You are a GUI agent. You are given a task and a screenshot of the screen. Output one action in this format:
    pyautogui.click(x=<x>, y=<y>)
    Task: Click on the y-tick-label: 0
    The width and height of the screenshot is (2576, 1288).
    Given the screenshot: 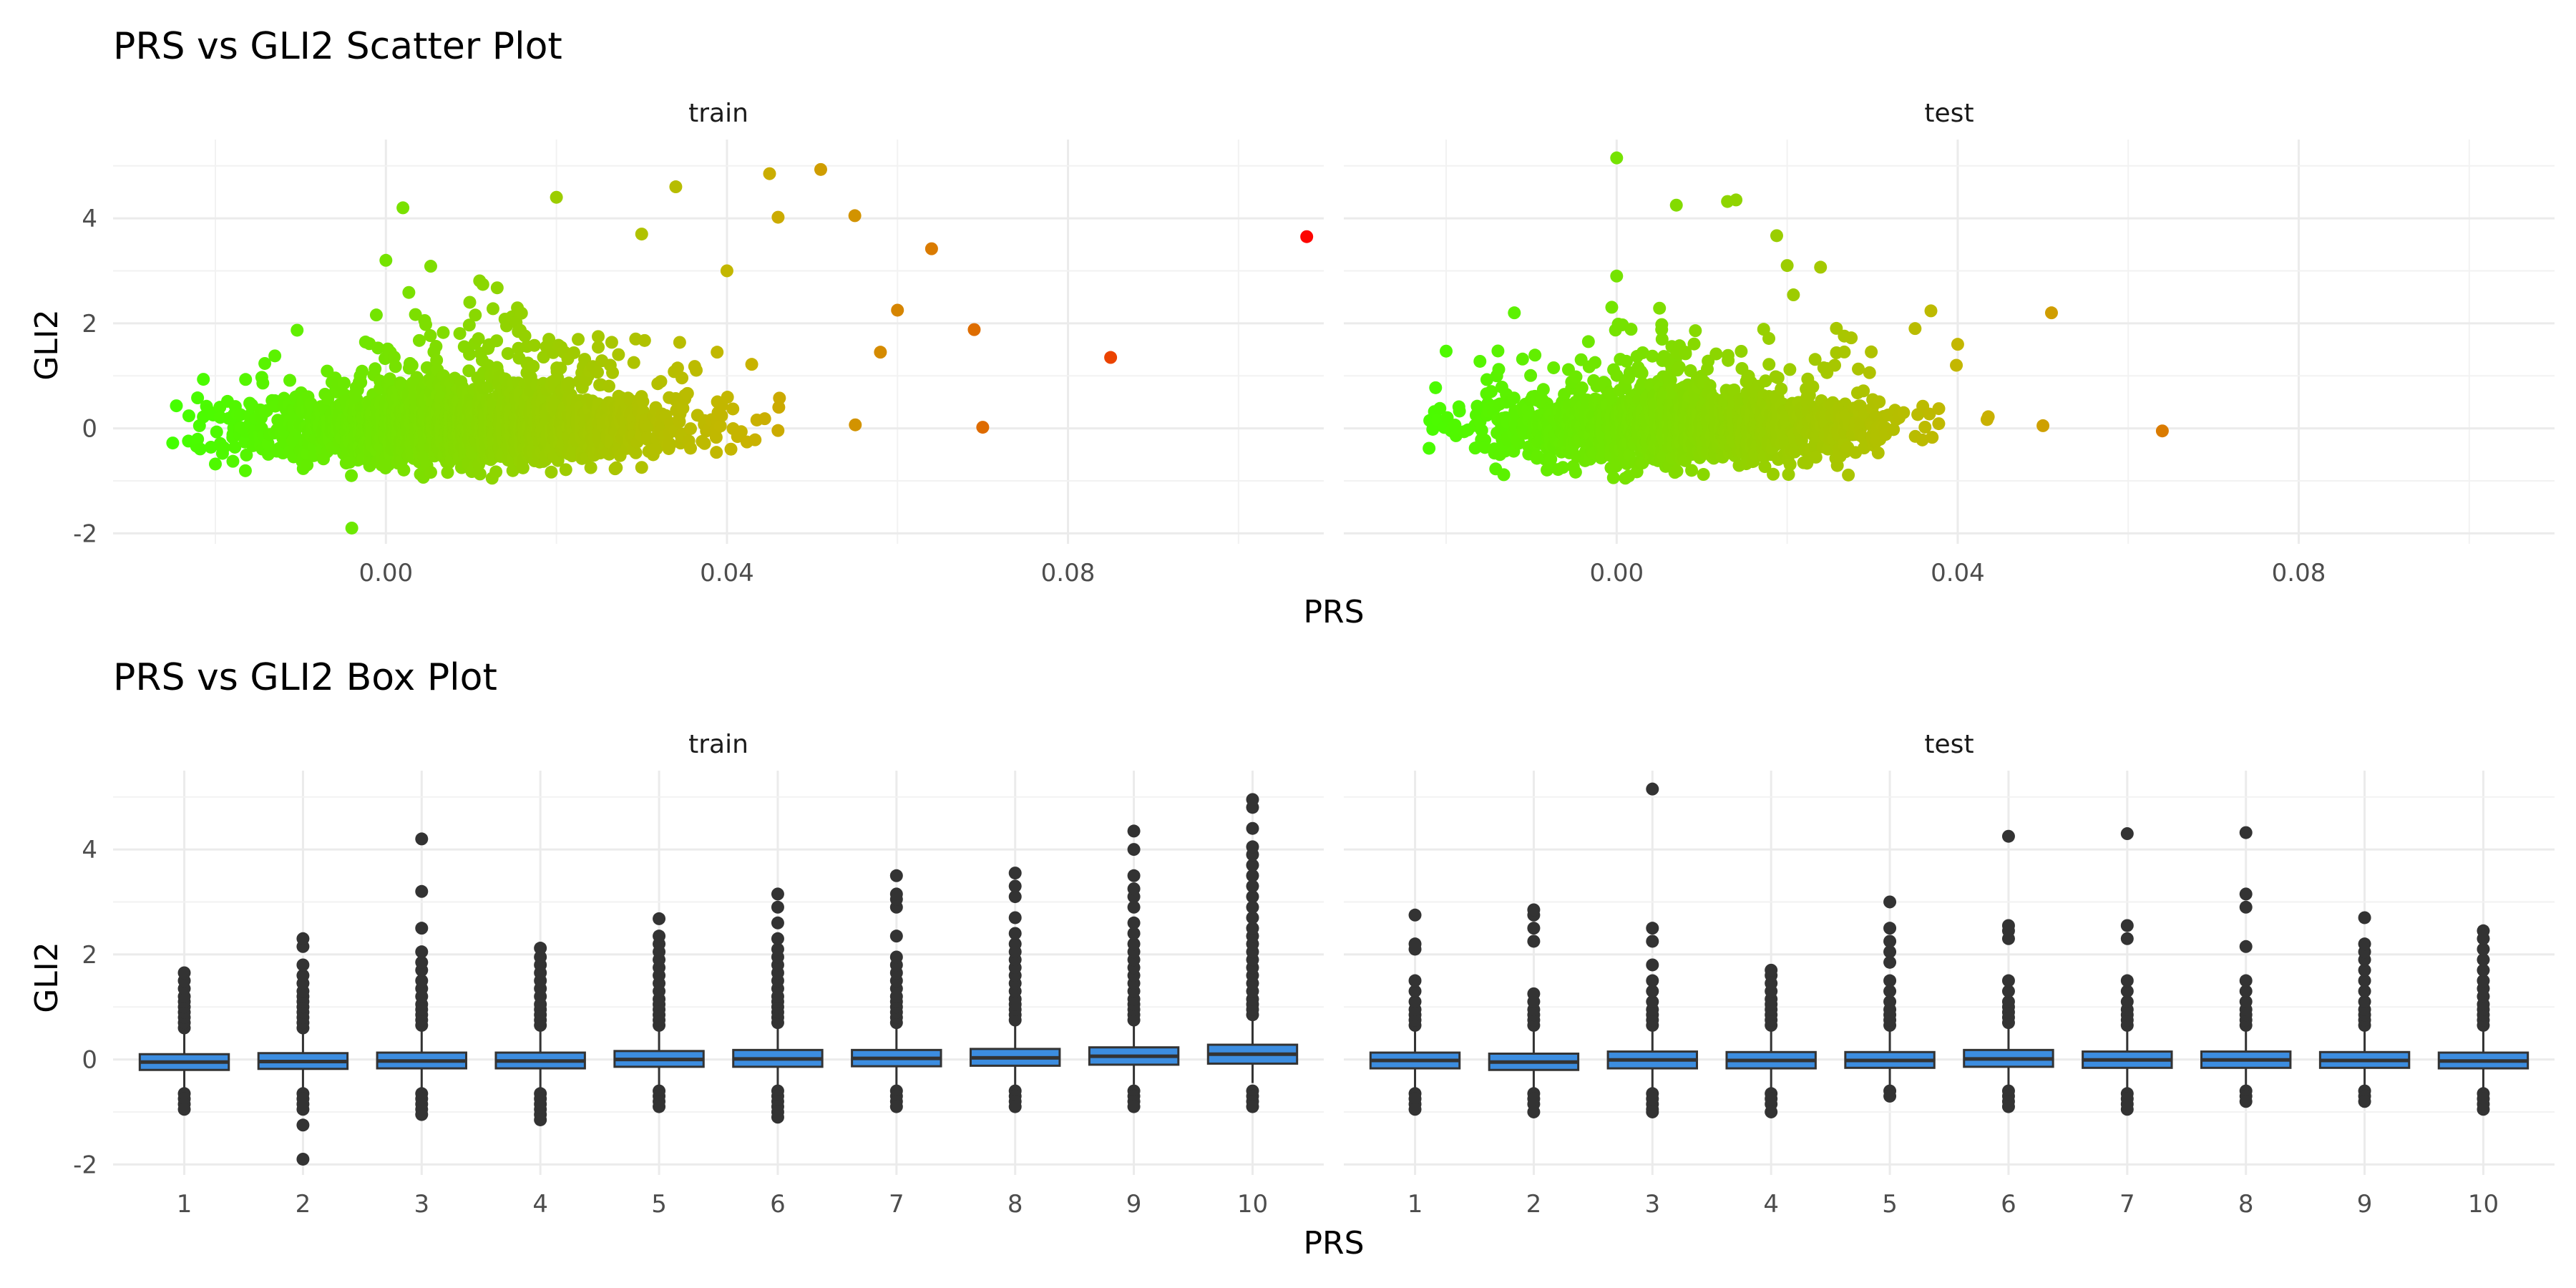 What is the action you would take?
    pyautogui.click(x=89, y=1060)
    